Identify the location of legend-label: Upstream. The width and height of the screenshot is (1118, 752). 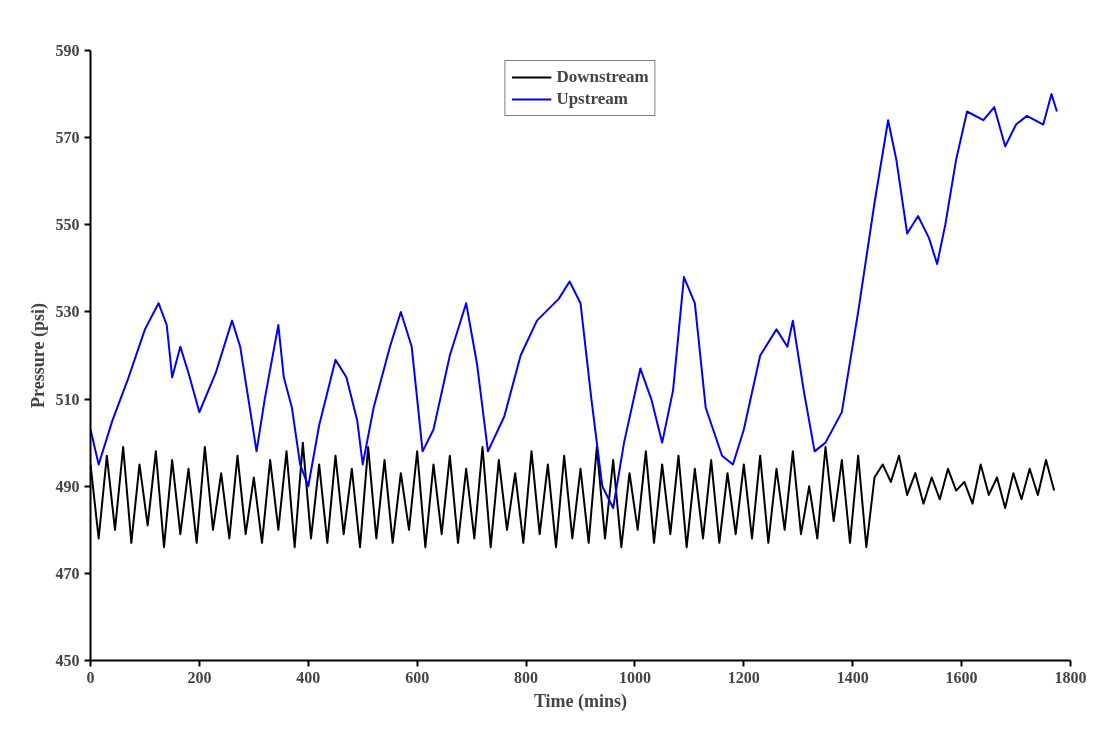
(592, 99).